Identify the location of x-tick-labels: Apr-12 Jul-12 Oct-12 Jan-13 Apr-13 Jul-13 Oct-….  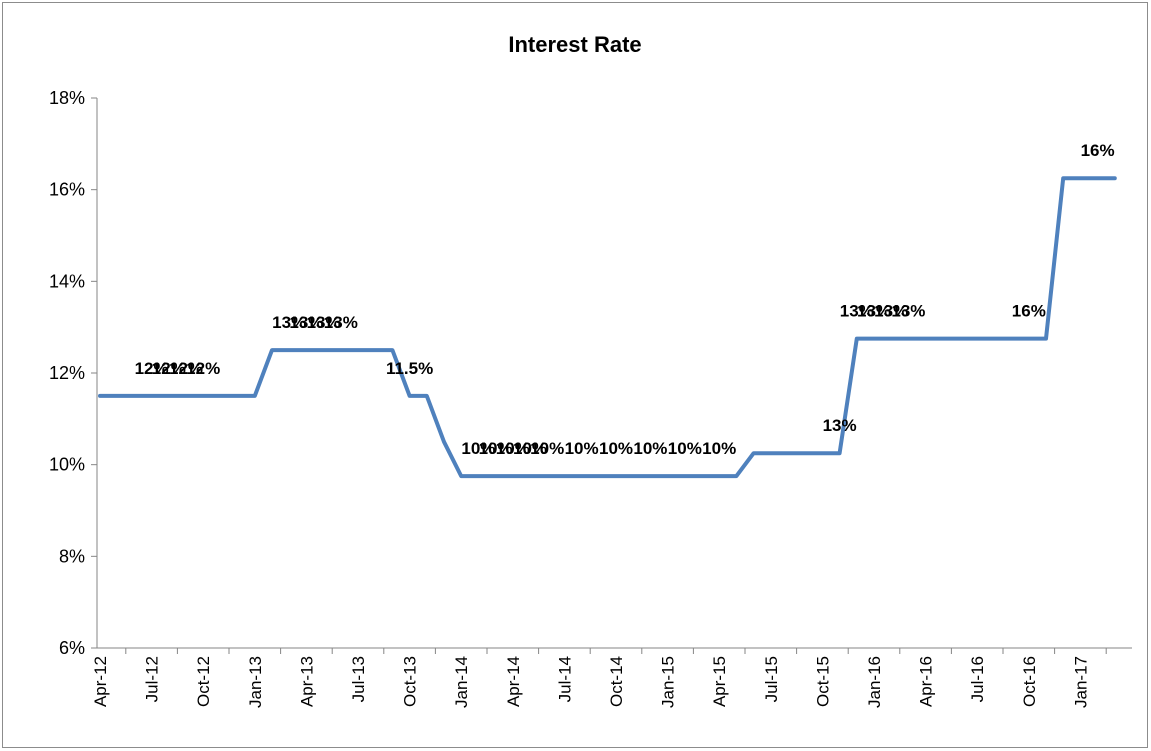
(590, 682).